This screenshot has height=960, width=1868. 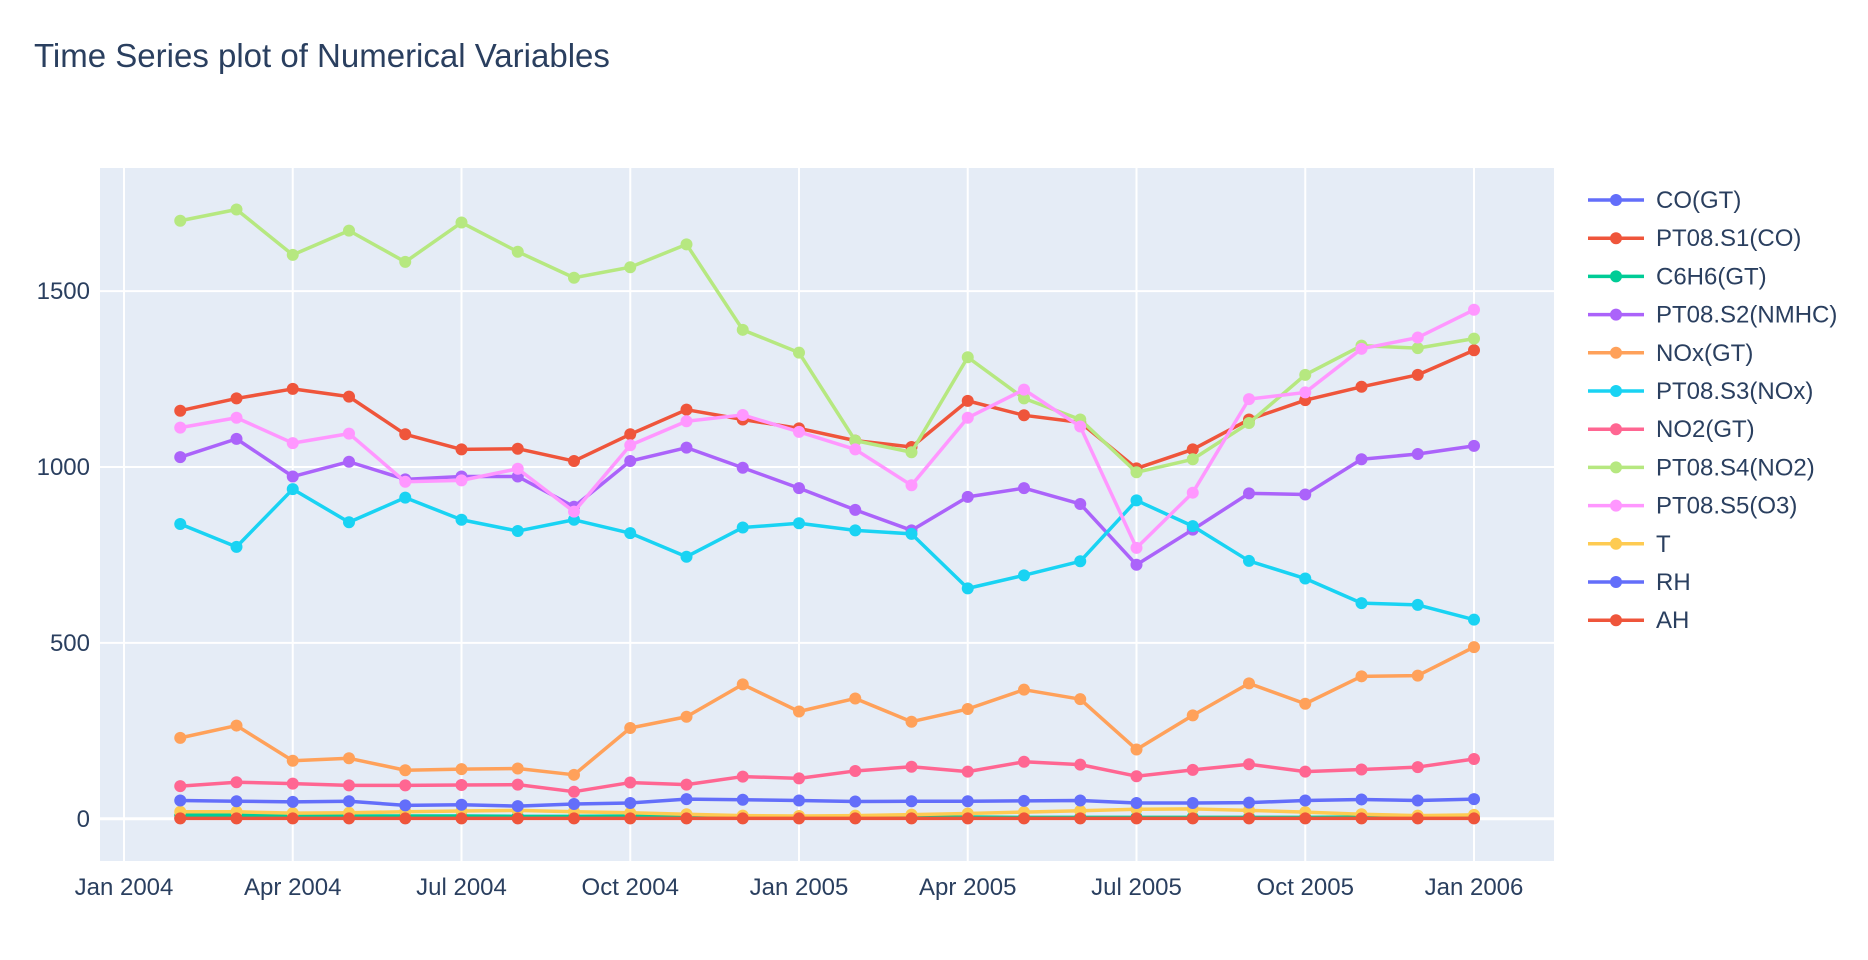 I want to click on legend-item: CO(GT), so click(x=1664, y=200).